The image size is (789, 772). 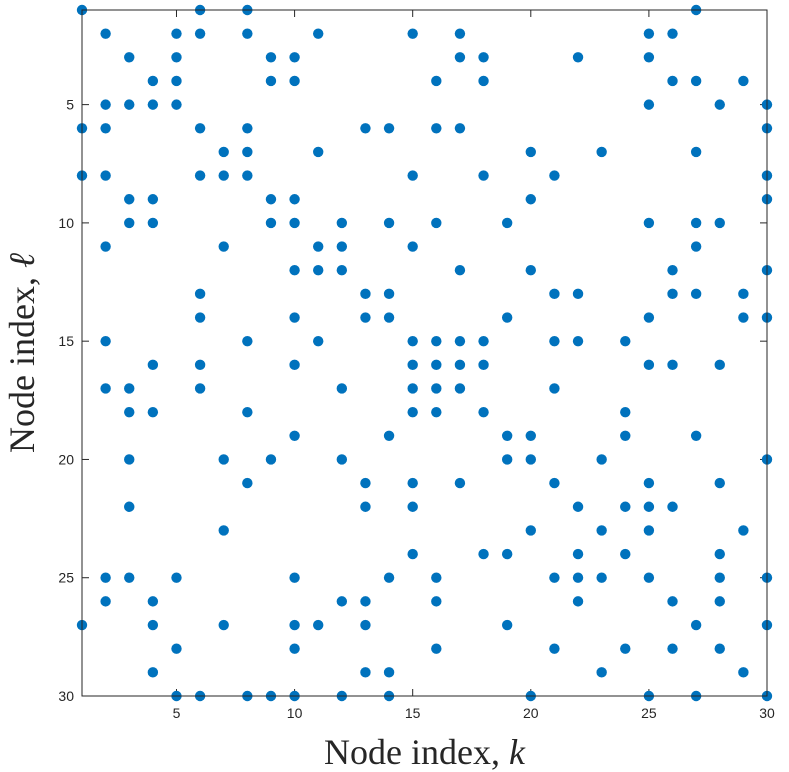 I want to click on x-tick-label: 20, so click(x=531, y=713).